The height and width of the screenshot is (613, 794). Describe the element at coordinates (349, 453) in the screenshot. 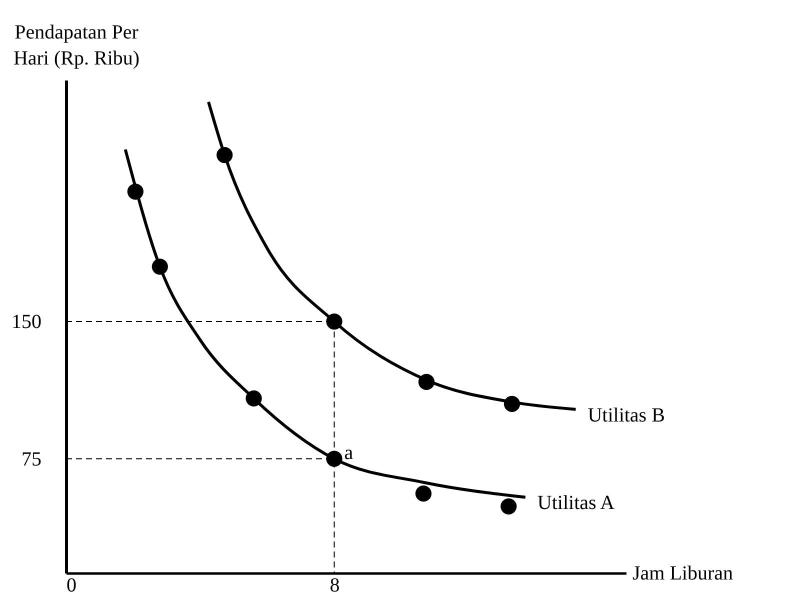

I see `annotation: a` at that location.